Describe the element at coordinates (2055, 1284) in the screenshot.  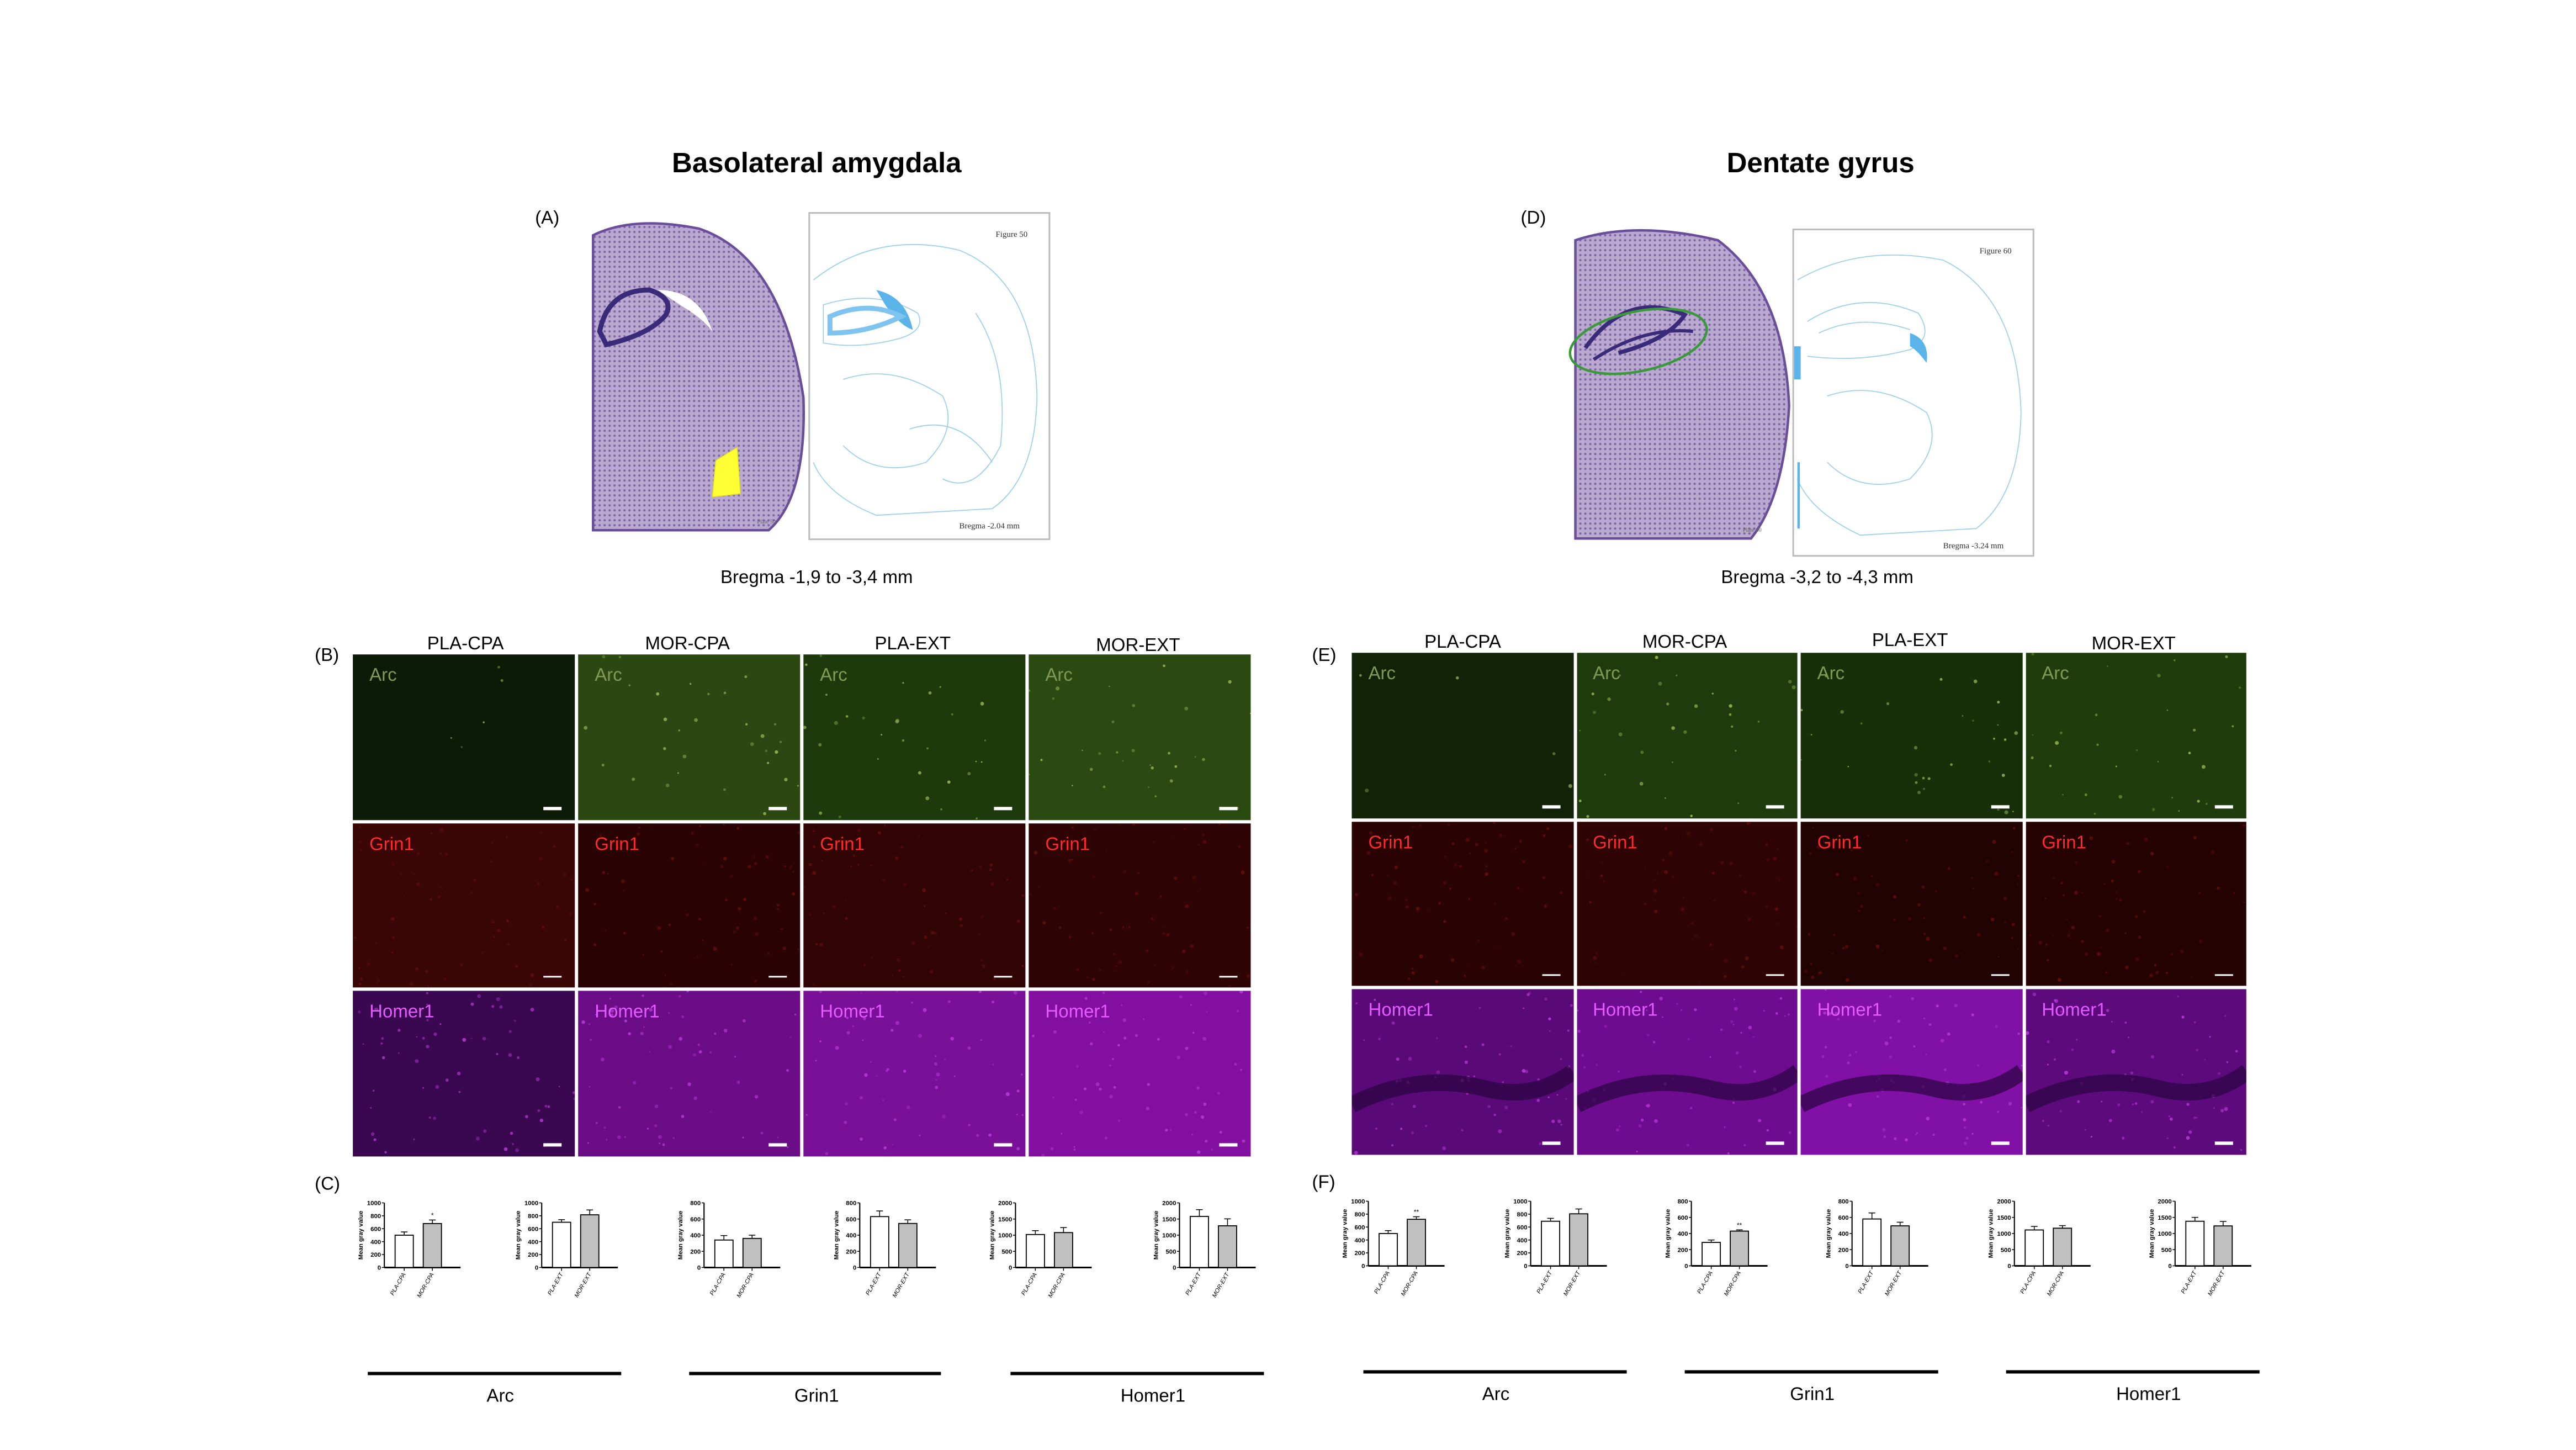
I see `x-tick-label: MOR-CPA` at that location.